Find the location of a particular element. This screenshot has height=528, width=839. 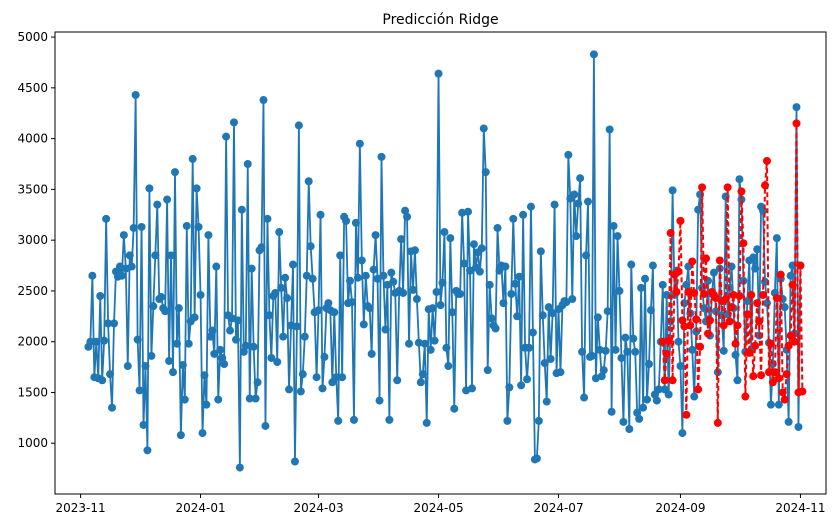

x-tick-label: 2024-05 is located at coordinates (438, 508).